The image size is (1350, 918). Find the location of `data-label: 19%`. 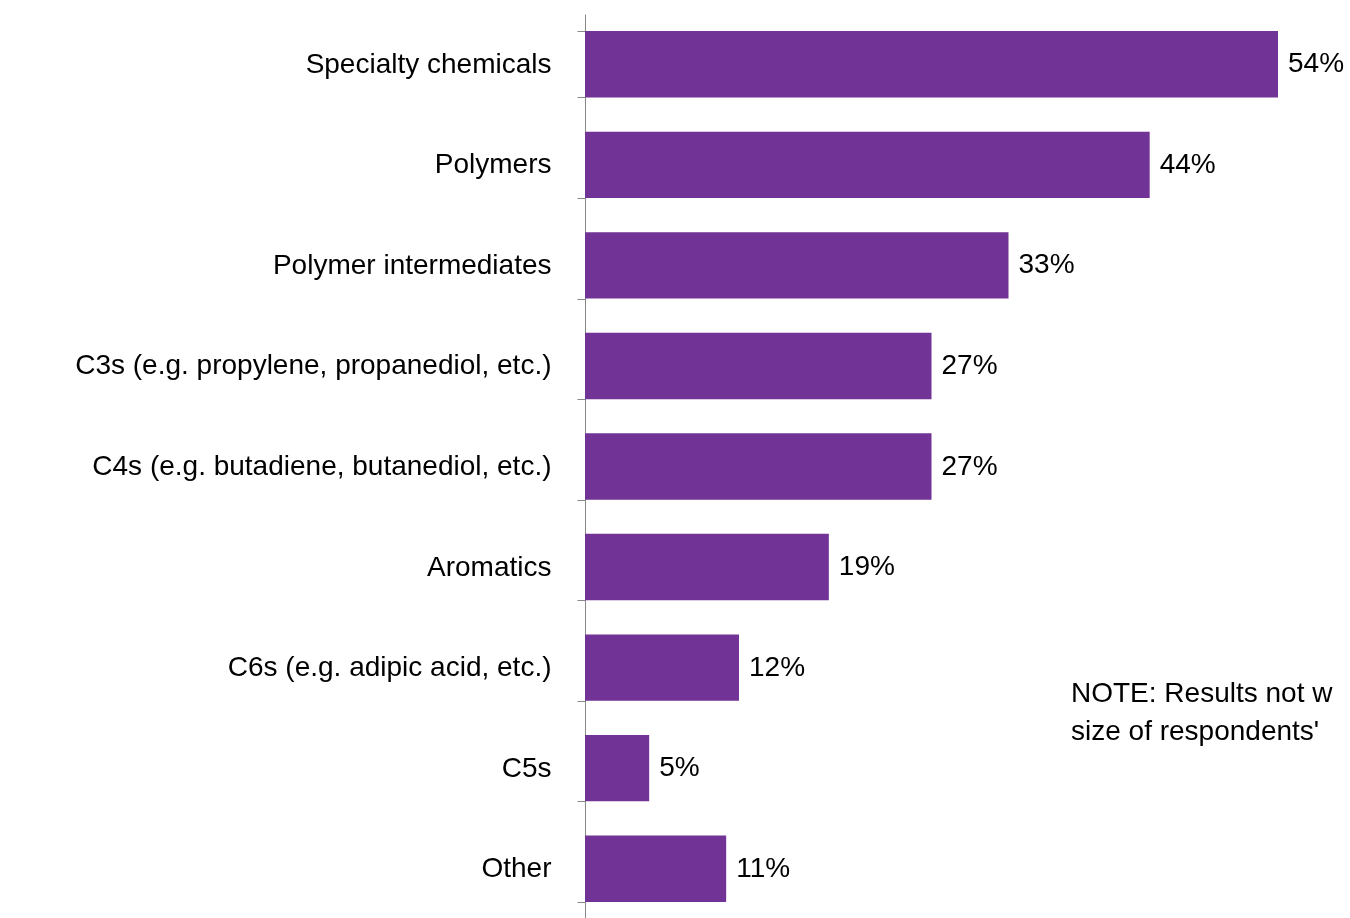

data-label: 19% is located at coordinates (866, 566).